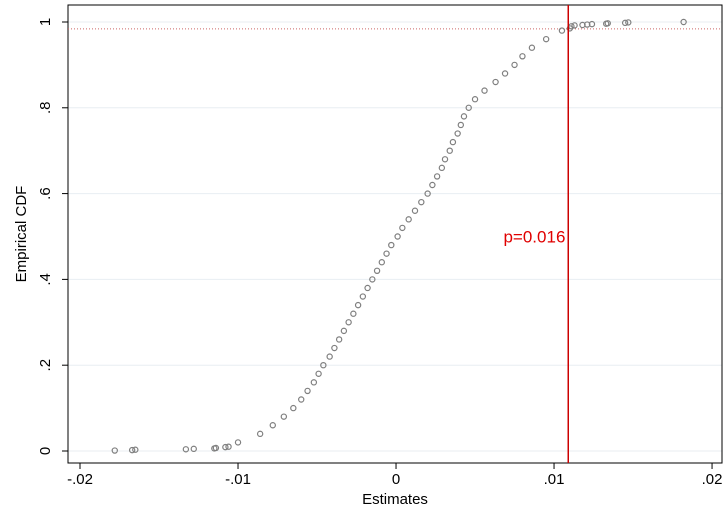  What do you see at coordinates (554, 479) in the screenshot?
I see `x-tick-label: .01` at bounding box center [554, 479].